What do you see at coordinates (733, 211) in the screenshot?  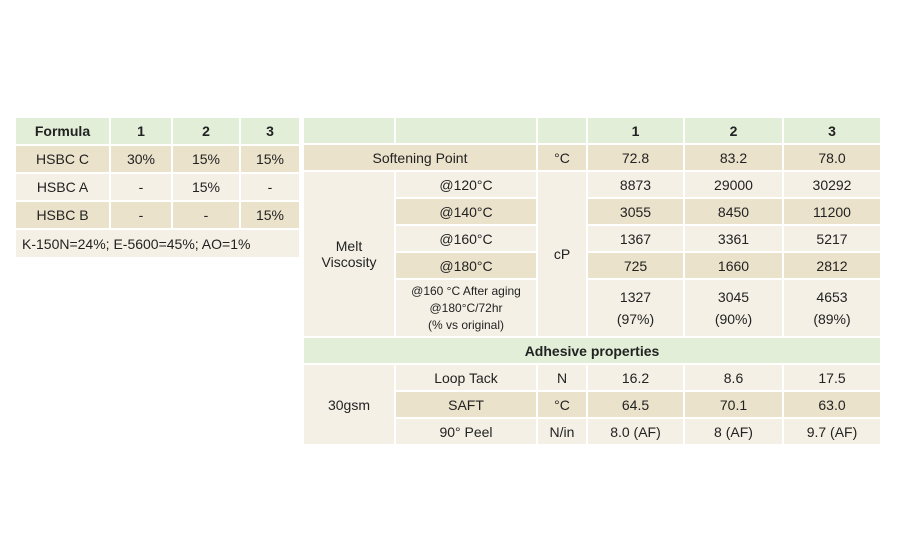 I see `value-cell: 8450` at bounding box center [733, 211].